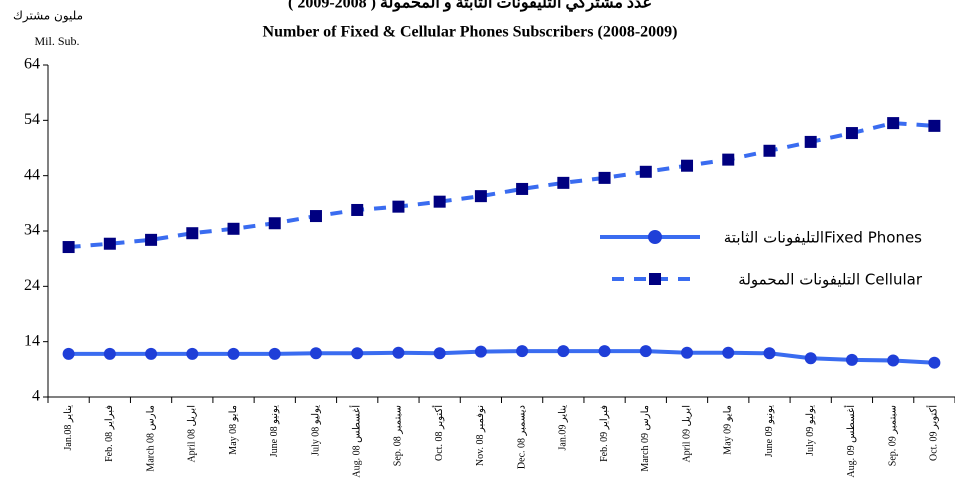 The image size is (955, 487). Describe the element at coordinates (823, 238) in the screenshot. I see `legend-label: التليفونات الثابتةFixed Phones` at that location.